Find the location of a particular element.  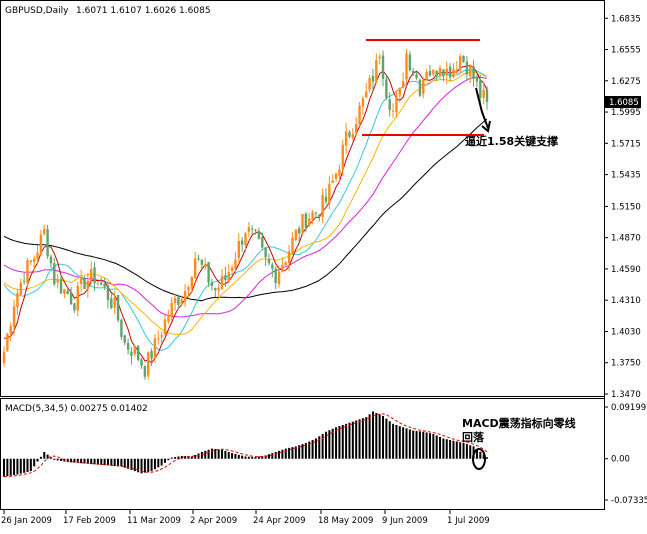

price-tick-label: 1.3470 is located at coordinates (626, 395).